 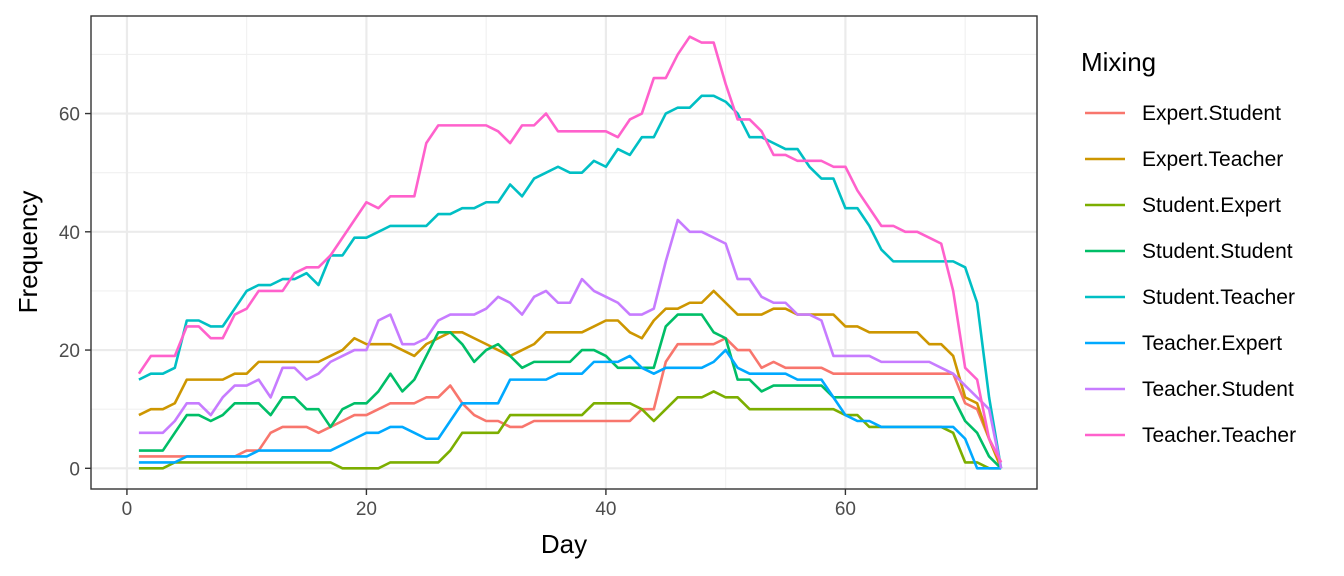 I want to click on series-line-expert-student, so click(x=570, y=399).